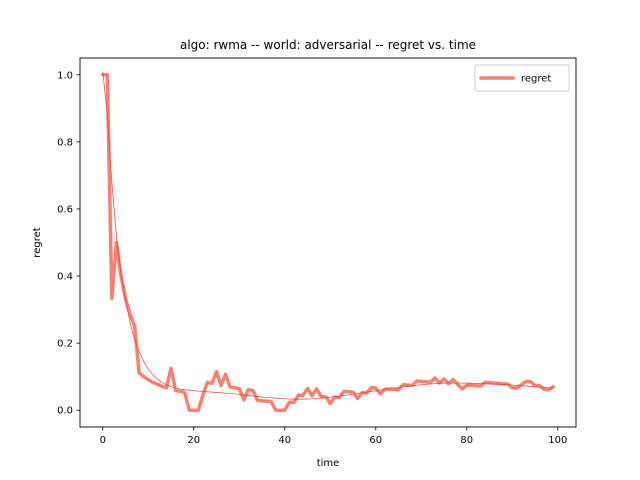 This screenshot has width=640, height=480. Describe the element at coordinates (65, 75) in the screenshot. I see `y-tick-label: 1.0` at that location.